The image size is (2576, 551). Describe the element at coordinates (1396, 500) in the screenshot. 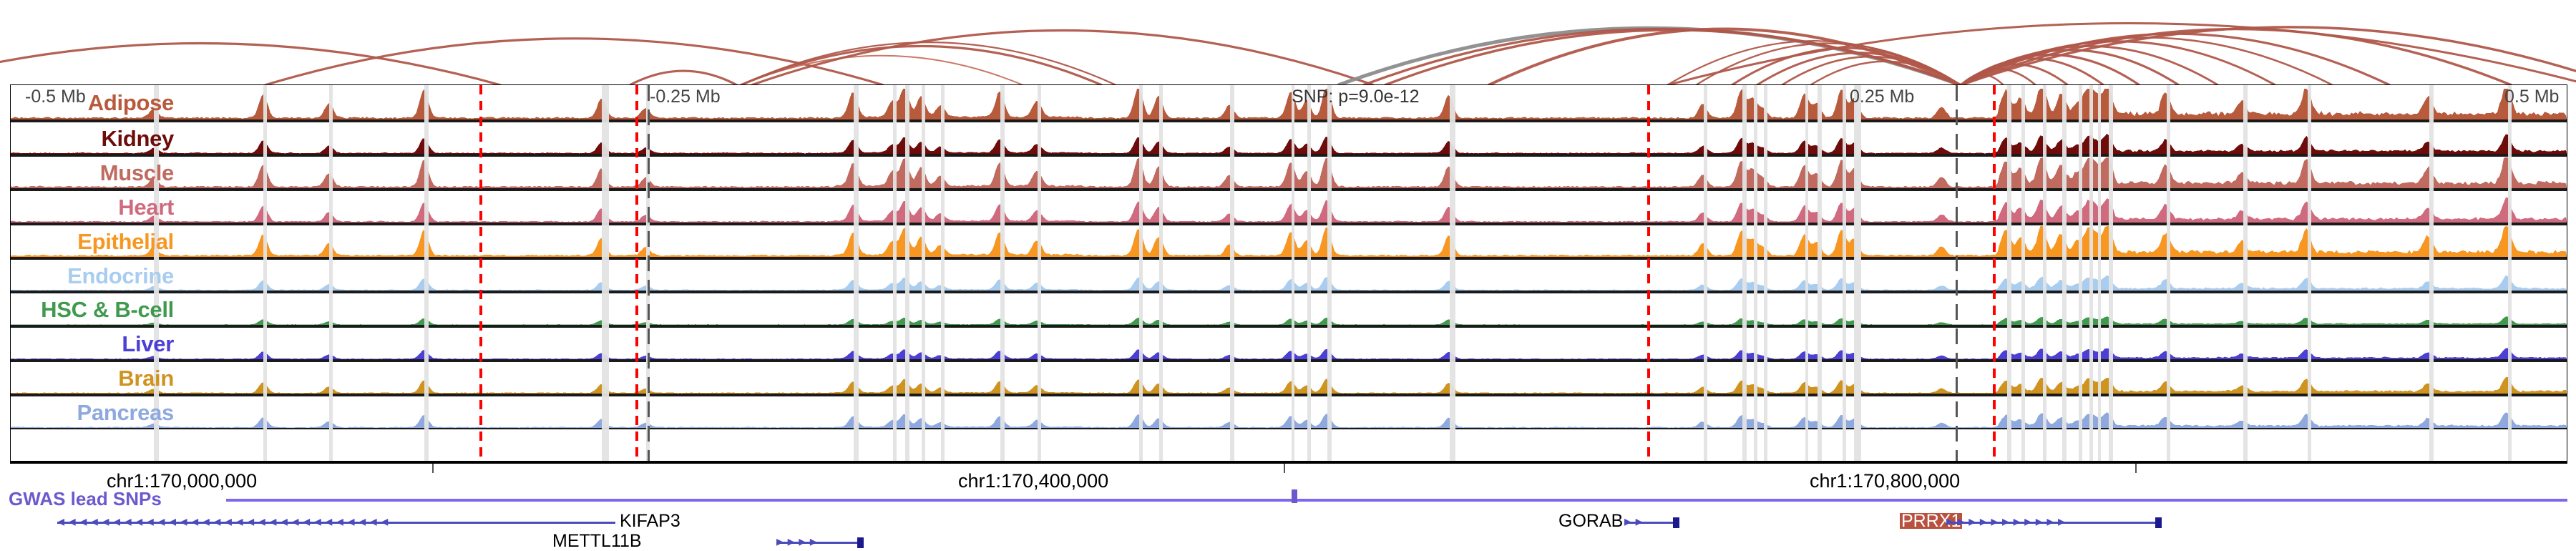

I see `gwas-baseline` at that location.